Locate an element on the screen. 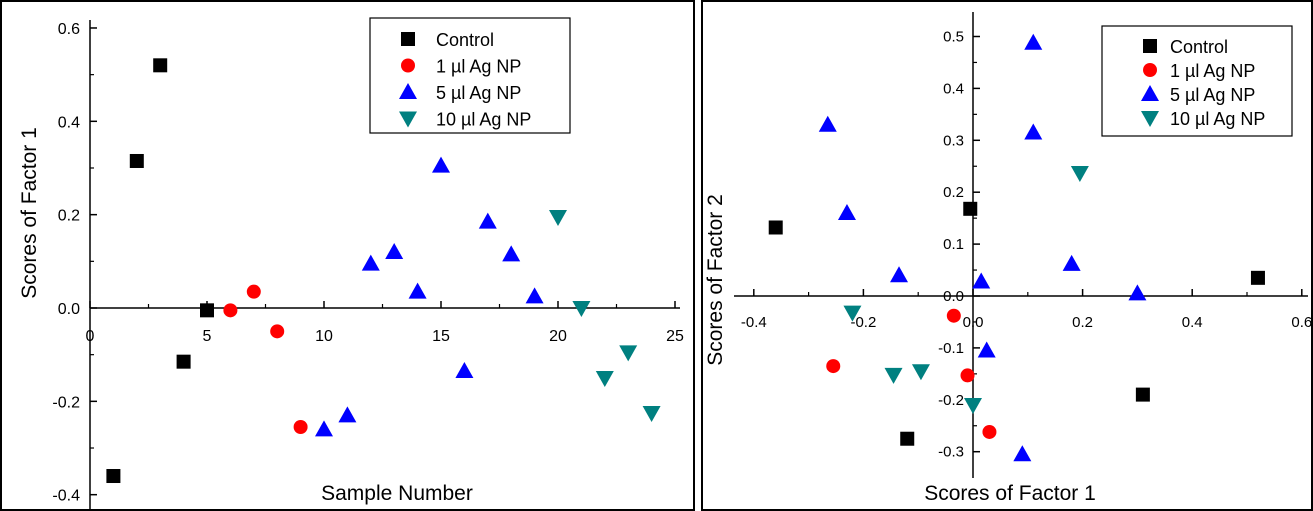 This screenshot has height=511, width=1313. chart1-legend-label: 5 µl Ag NP is located at coordinates (1212, 95).